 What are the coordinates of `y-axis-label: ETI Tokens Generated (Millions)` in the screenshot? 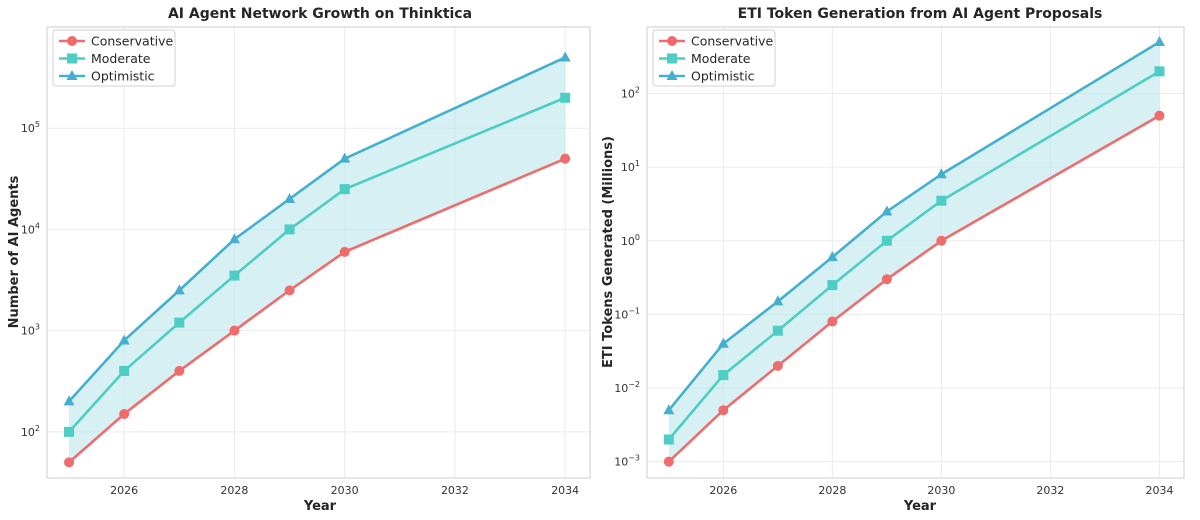 It's located at (608, 252).